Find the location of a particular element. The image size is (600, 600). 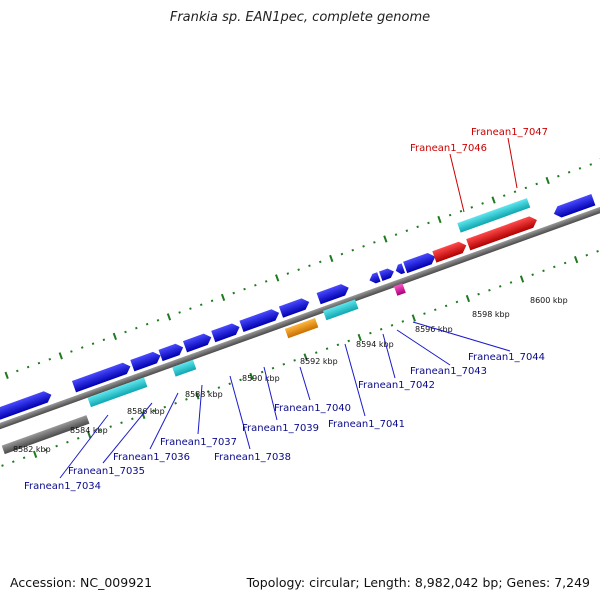

grey-feature is located at coordinates (45, 435).